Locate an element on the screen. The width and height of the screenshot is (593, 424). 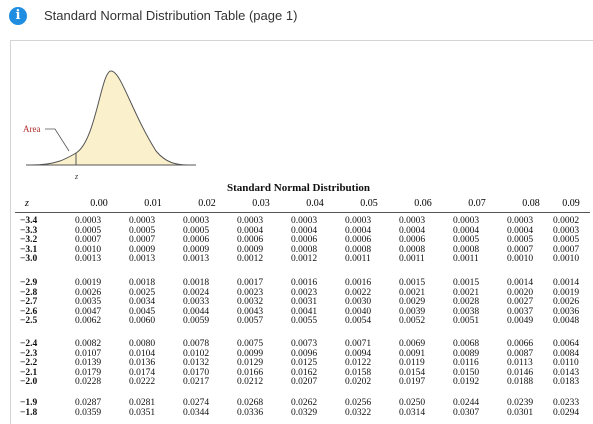
probability-cell: 0.0113 is located at coordinates (520, 363).